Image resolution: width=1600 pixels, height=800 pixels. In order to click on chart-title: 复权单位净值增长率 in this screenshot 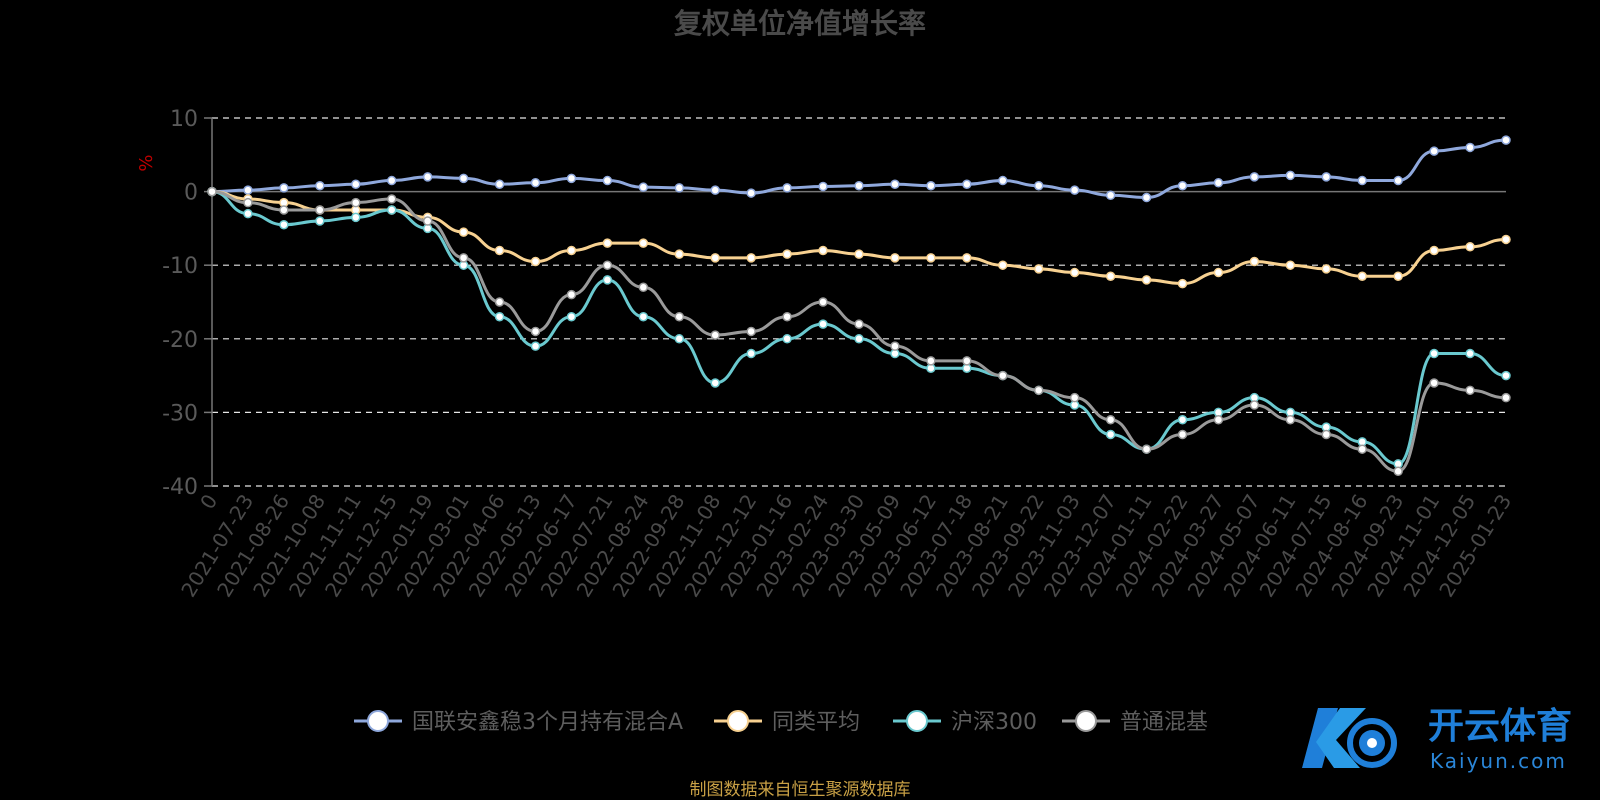, I will do `click(800, 23)`.